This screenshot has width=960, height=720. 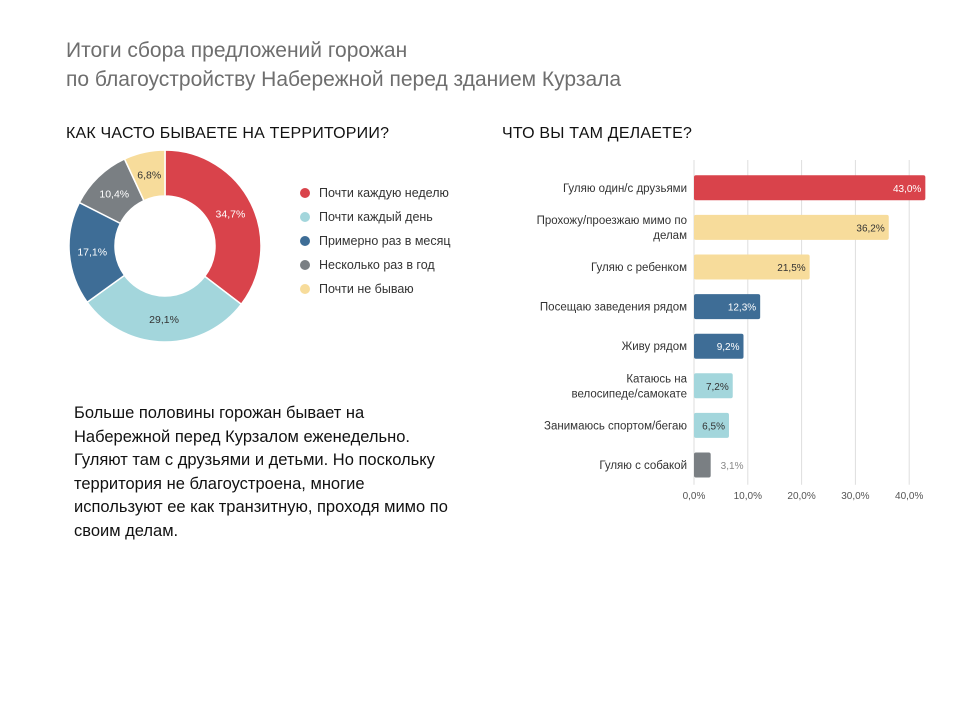 I want to click on donut-slice-label: 17,1%, so click(x=92, y=253).